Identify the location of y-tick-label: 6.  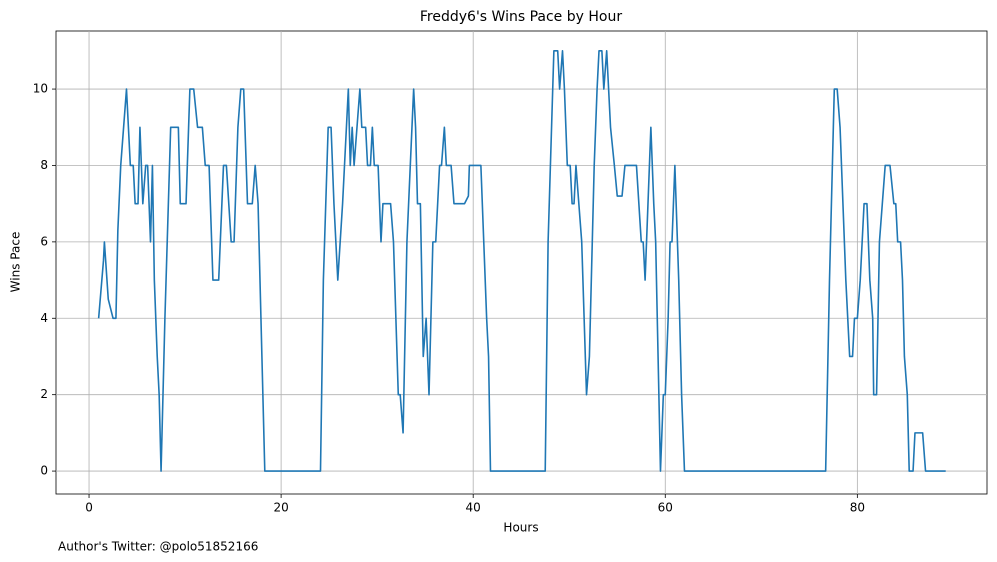
(44, 241).